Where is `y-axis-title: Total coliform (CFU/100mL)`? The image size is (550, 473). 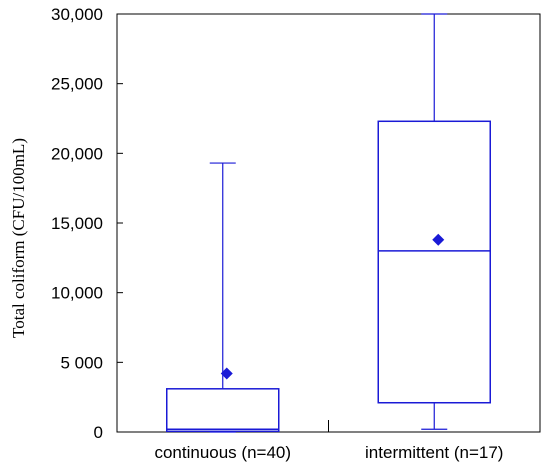
y-axis-title: Total coliform (CFU/100mL) is located at coordinates (18, 238).